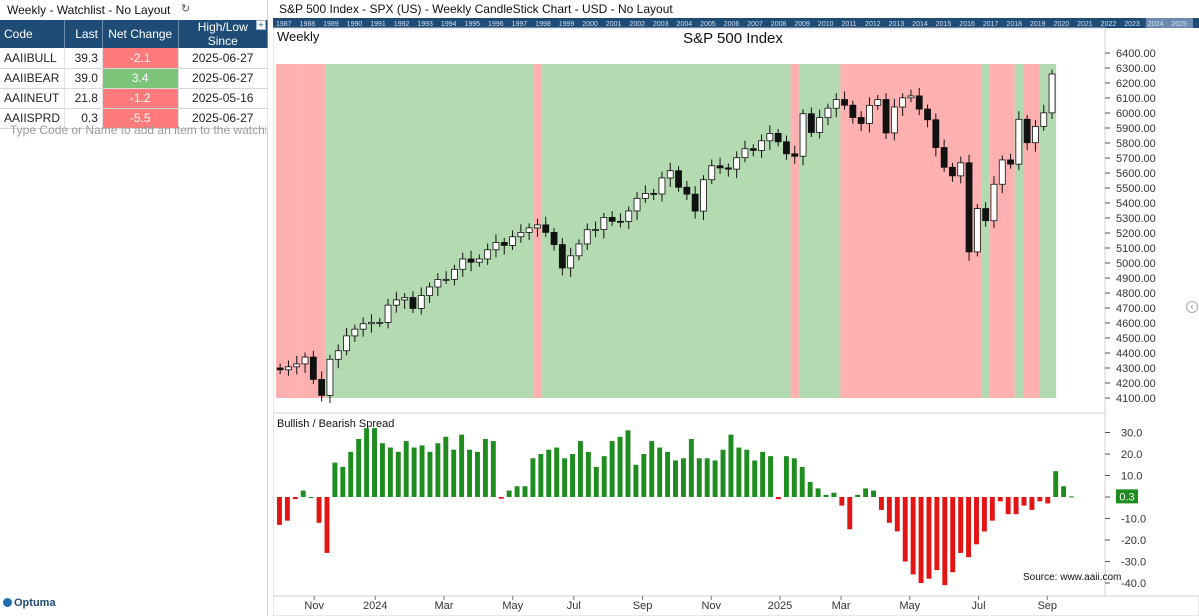 This screenshot has height=616, width=1199. I want to click on watchlist-row: AAIISPRD 0.3 -5.5 2025-06-27, so click(134, 118).